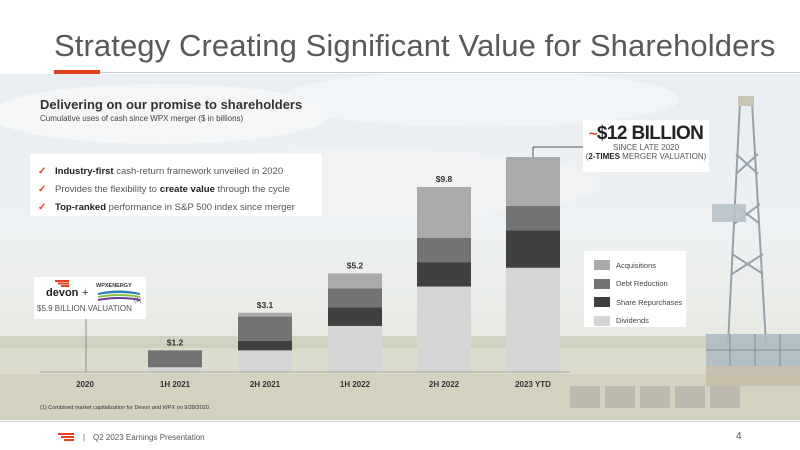 The image size is (800, 450). What do you see at coordinates (200, 171) in the screenshot?
I see `bullet-text: cash-return framework unveiled in 2020` at bounding box center [200, 171].